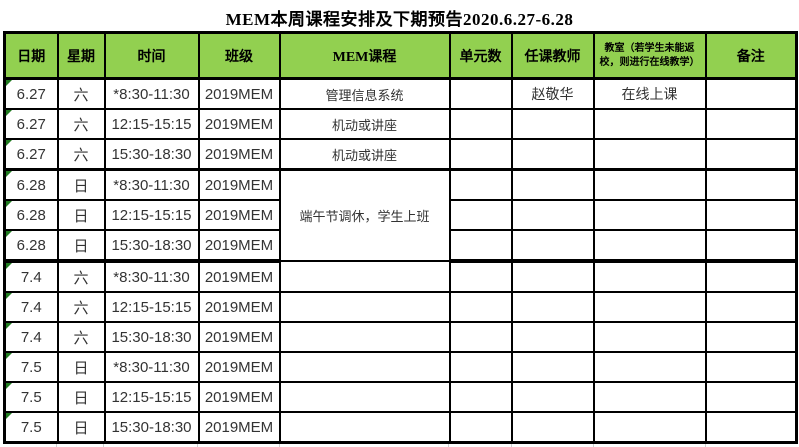  Describe the element at coordinates (480, 55) in the screenshot. I see `col-header-units: 单元数` at that location.